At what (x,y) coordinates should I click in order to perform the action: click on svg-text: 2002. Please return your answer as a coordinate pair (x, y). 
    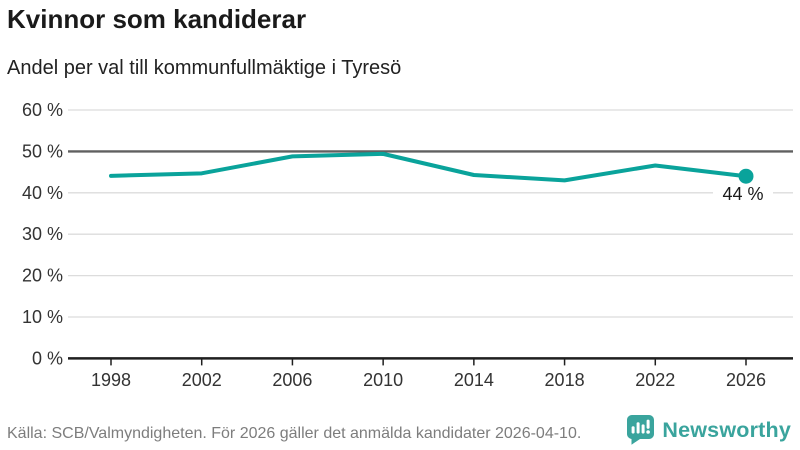
    Looking at the image, I should click on (202, 380).